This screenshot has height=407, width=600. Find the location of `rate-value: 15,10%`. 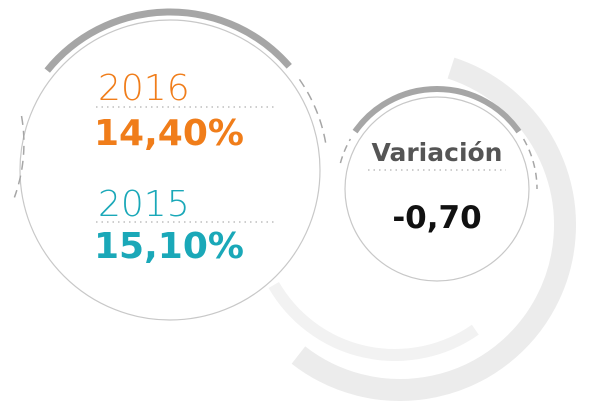

rate-value: 15,10% is located at coordinates (169, 246).